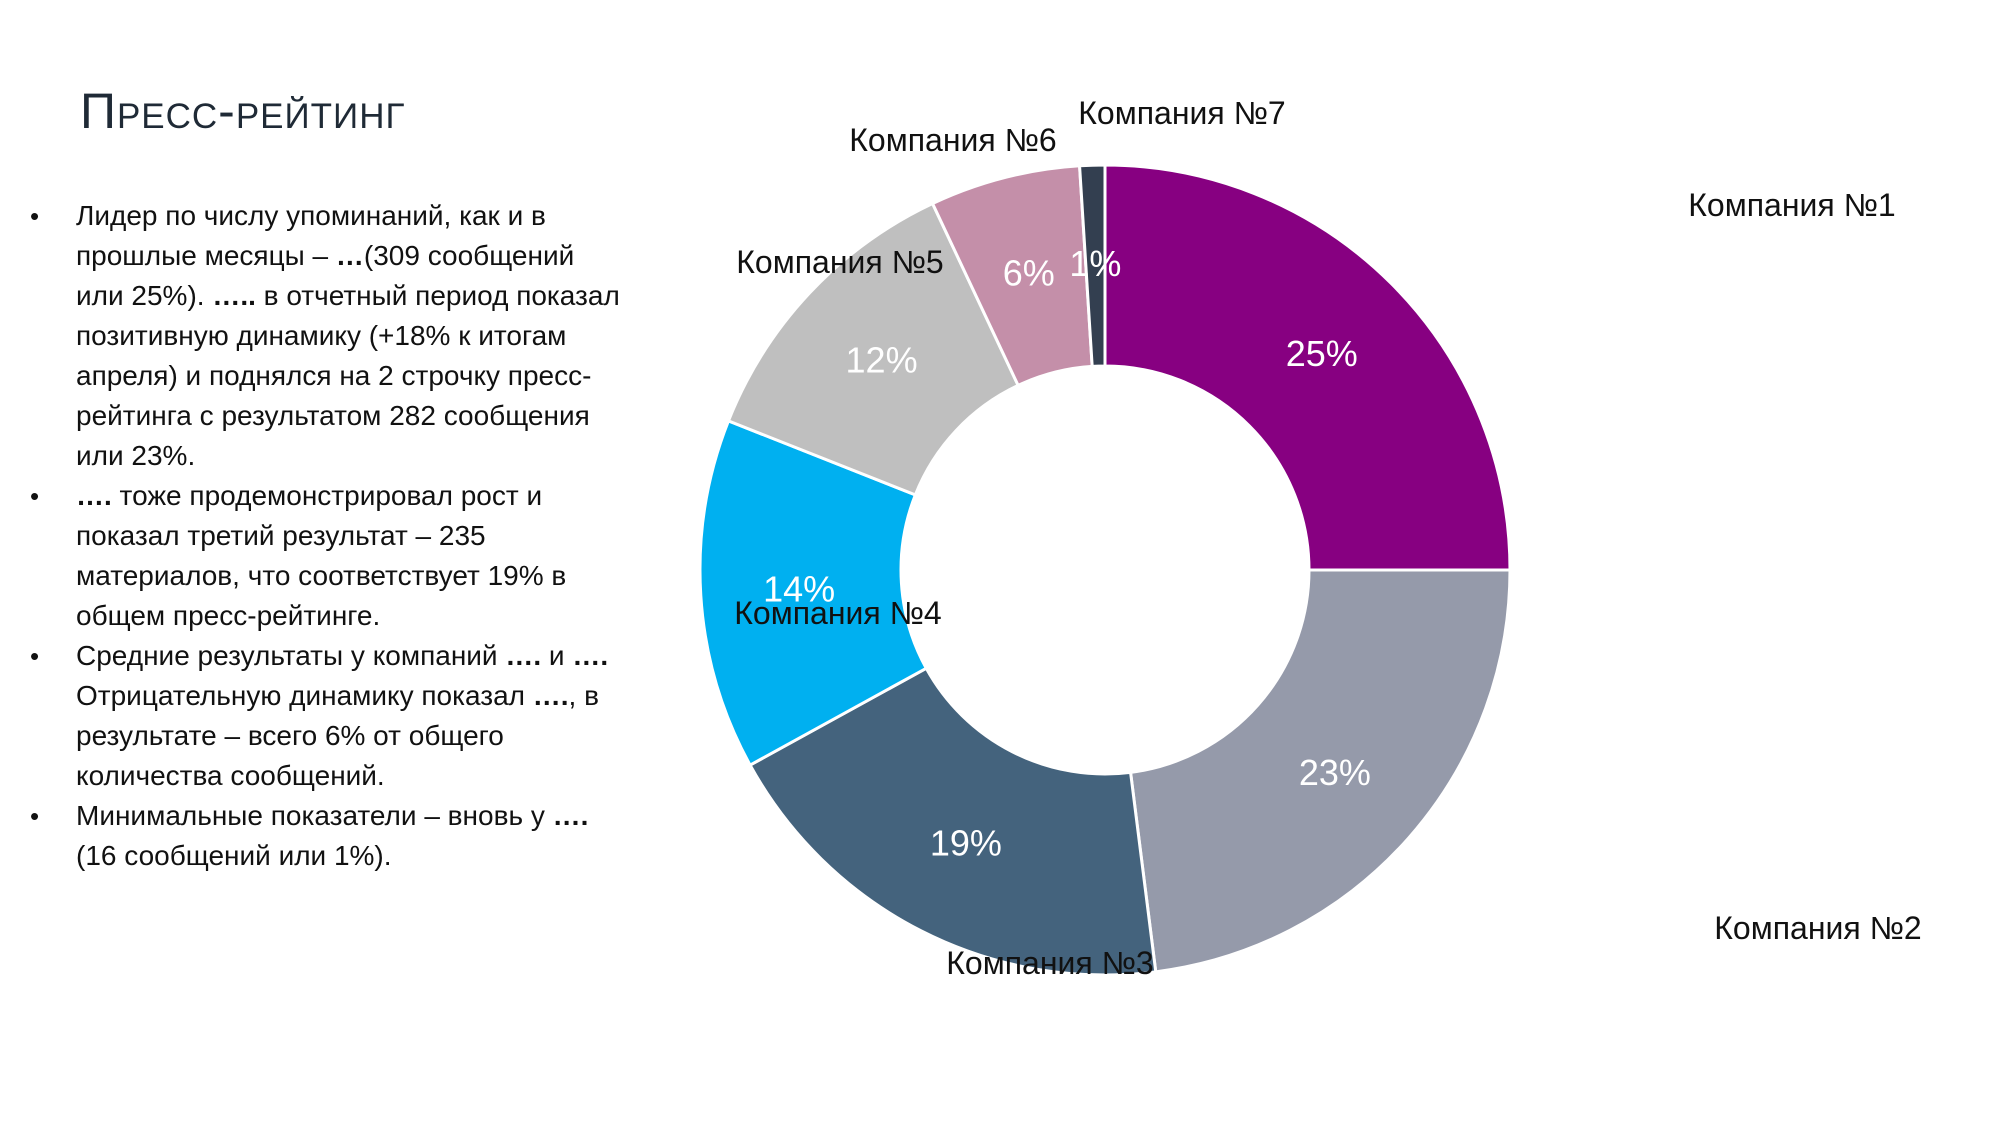  Describe the element at coordinates (1181, 113) in the screenshot. I see `slice-category-label: Компания №7` at that location.